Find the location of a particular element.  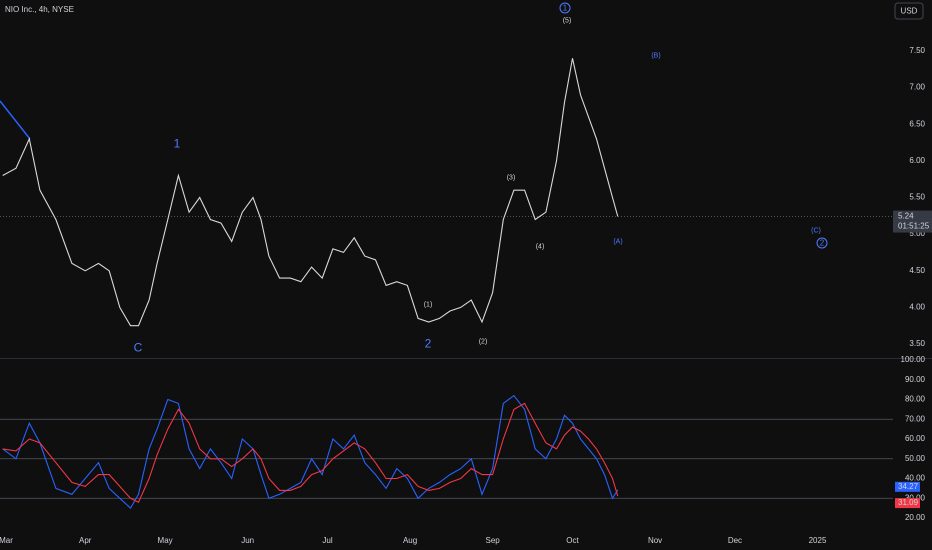

currency: USD is located at coordinates (909, 11).